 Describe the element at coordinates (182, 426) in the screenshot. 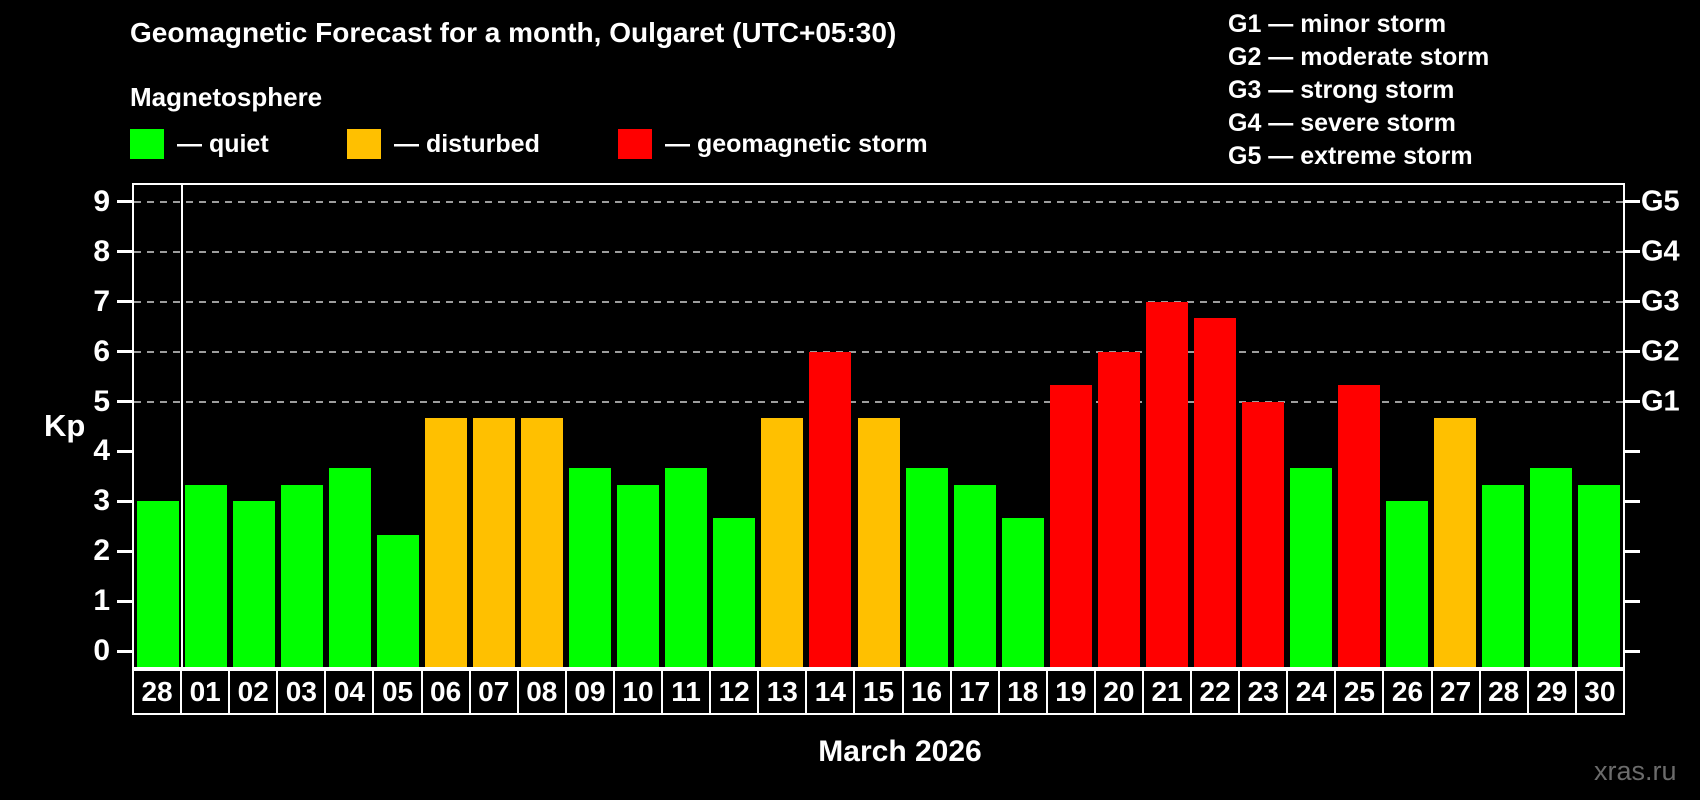

I see `month-separator` at that location.